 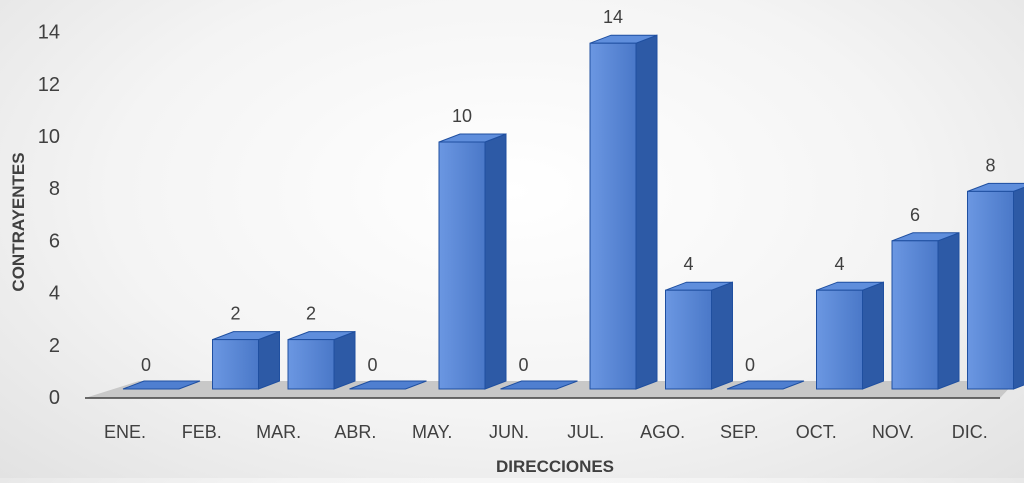 What do you see at coordinates (509, 432) in the screenshot?
I see `x-tick-label: JUN.` at bounding box center [509, 432].